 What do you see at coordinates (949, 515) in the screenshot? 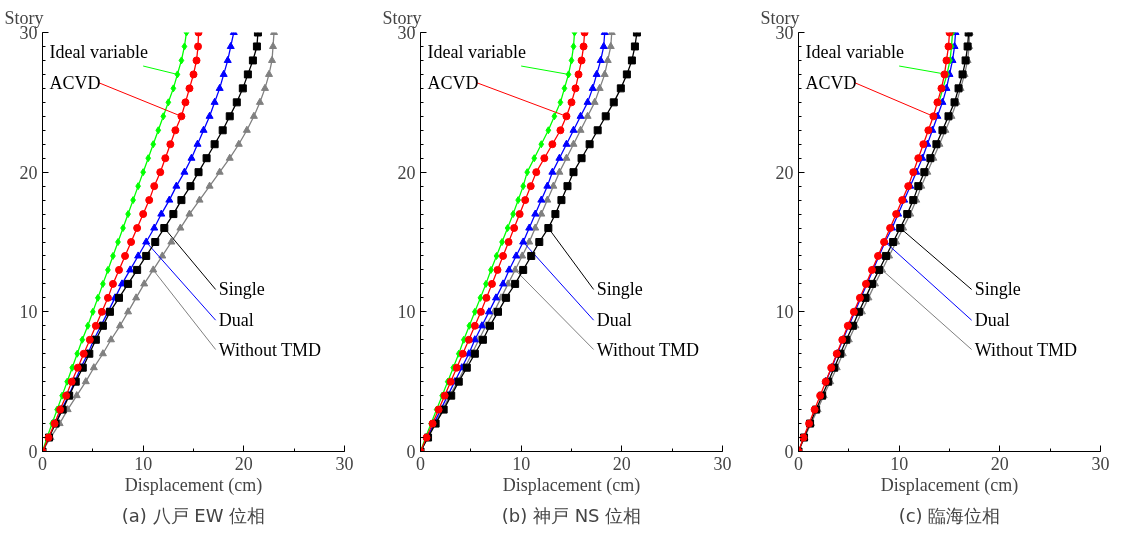
I see `text: (c) 臨海位相` at bounding box center [949, 515].